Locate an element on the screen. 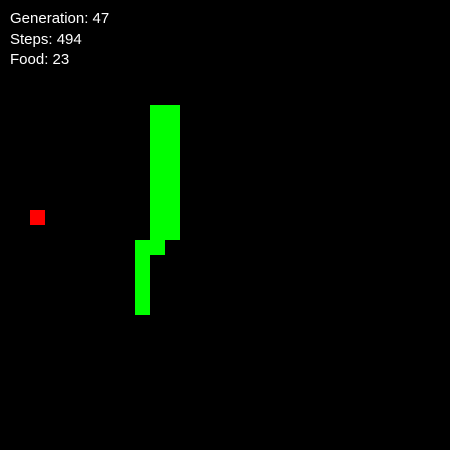  generation-label: Generation: 47 is located at coordinates (60, 18).